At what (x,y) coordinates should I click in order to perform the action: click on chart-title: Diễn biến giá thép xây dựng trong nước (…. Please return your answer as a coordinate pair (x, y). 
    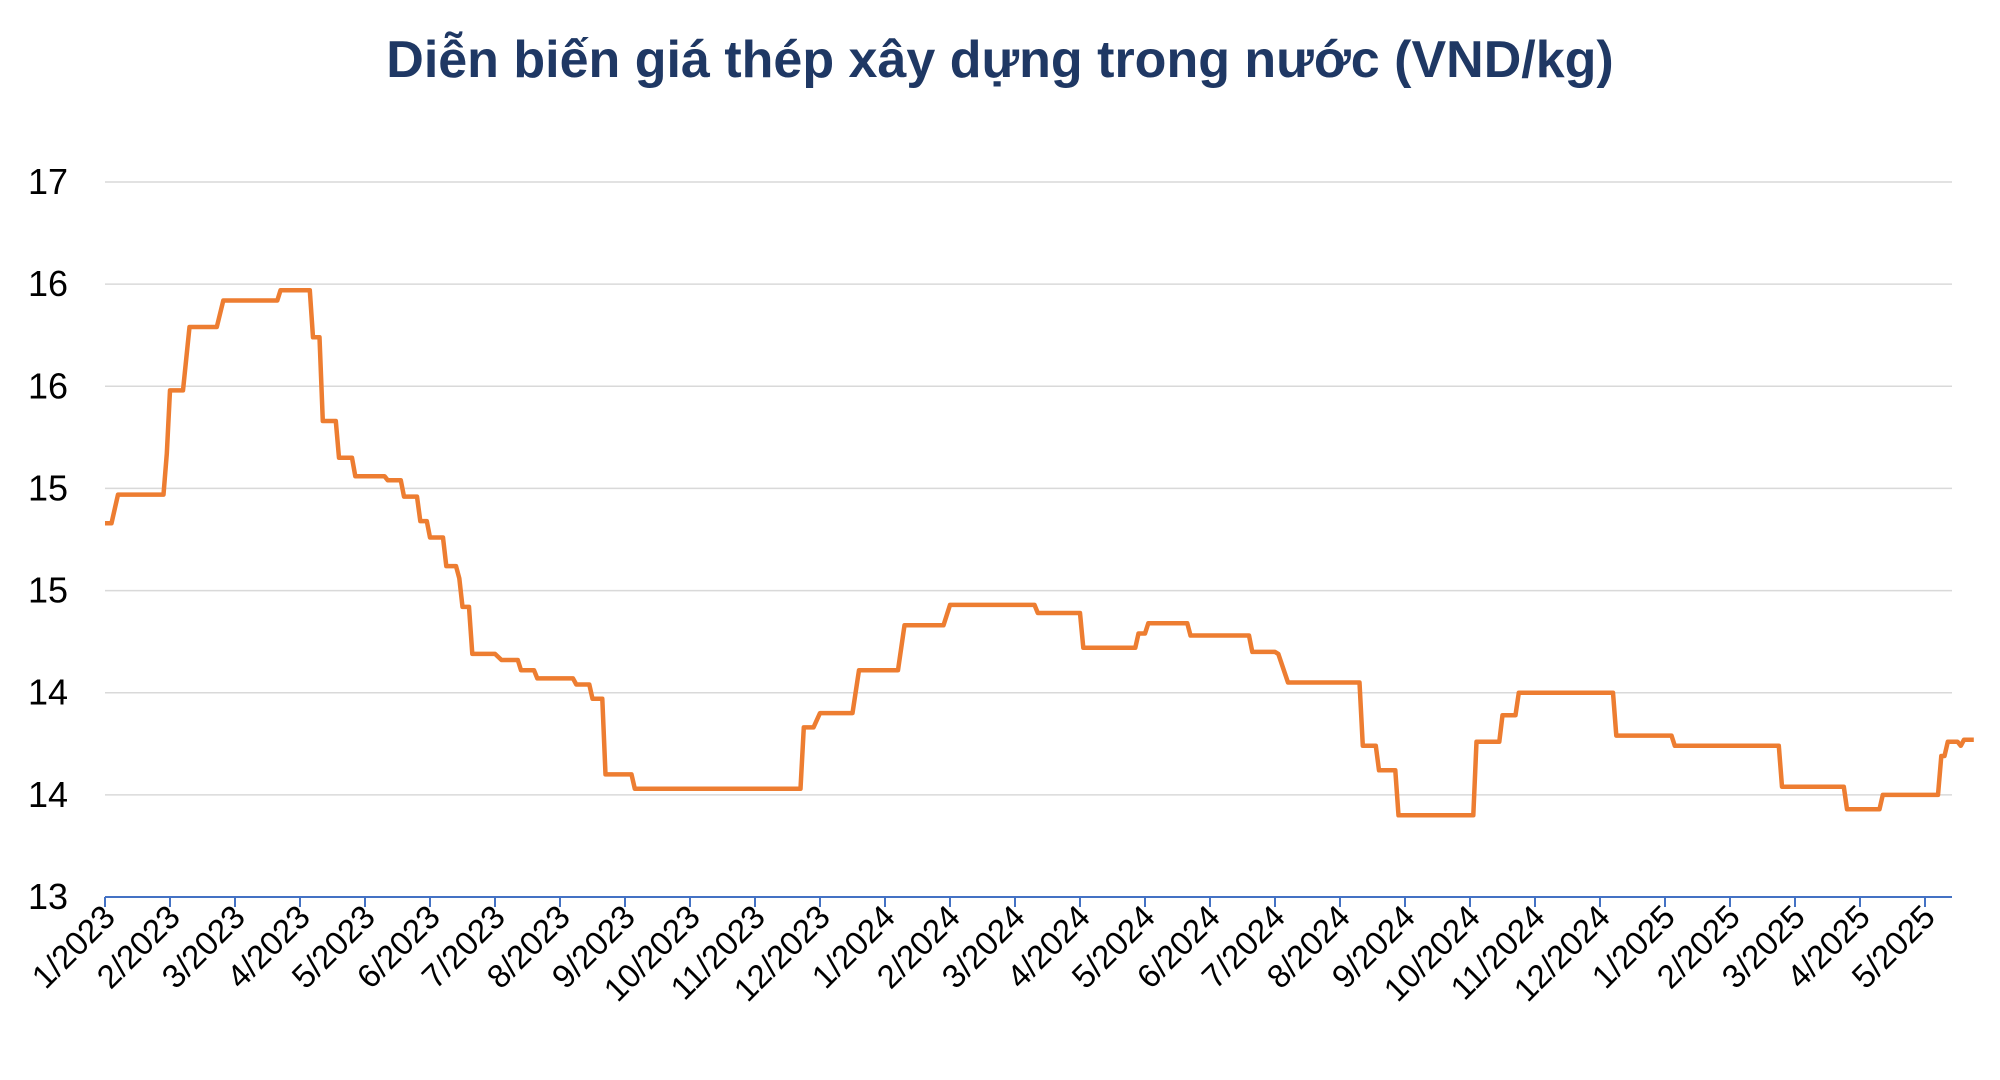
    Looking at the image, I should click on (1000, 60).